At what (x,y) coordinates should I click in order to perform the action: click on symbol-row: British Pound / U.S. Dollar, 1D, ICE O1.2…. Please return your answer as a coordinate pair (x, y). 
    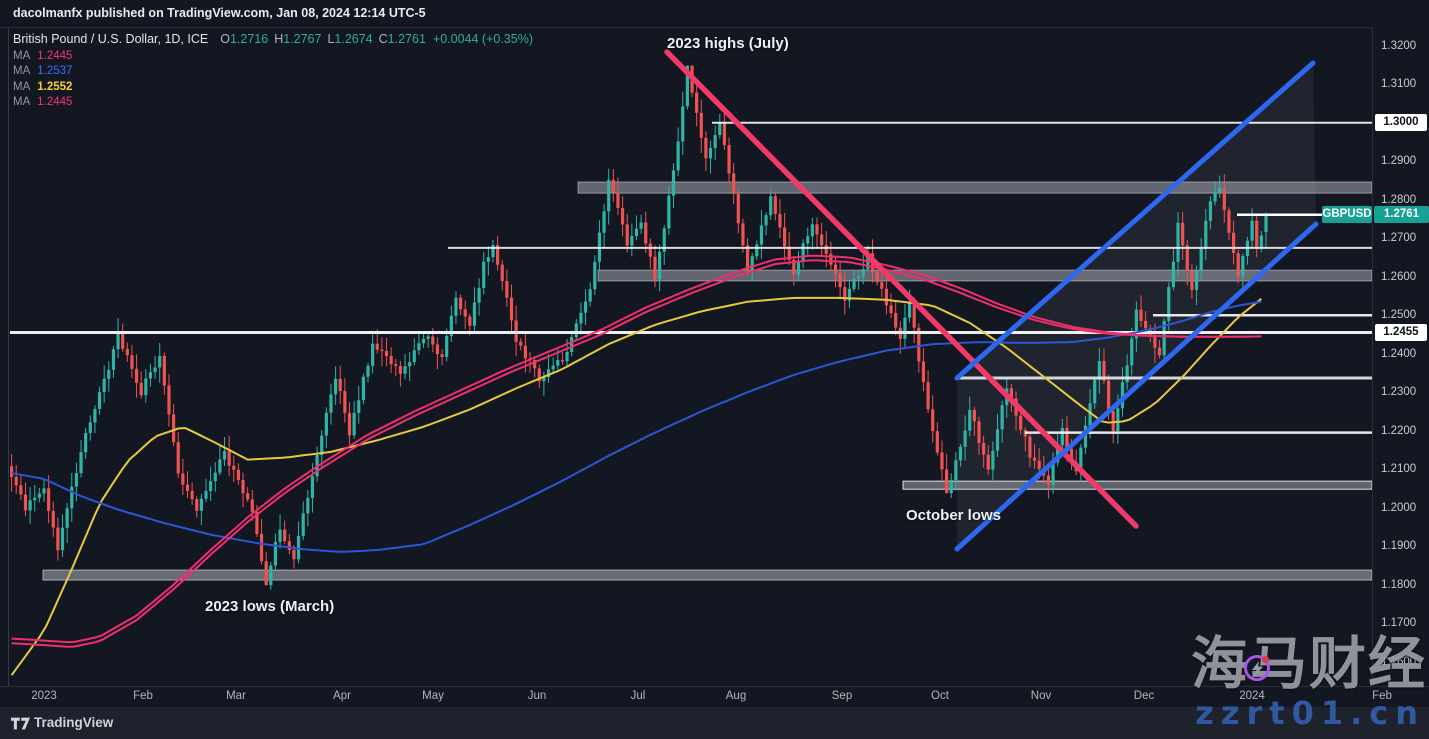
    Looking at the image, I should click on (273, 39).